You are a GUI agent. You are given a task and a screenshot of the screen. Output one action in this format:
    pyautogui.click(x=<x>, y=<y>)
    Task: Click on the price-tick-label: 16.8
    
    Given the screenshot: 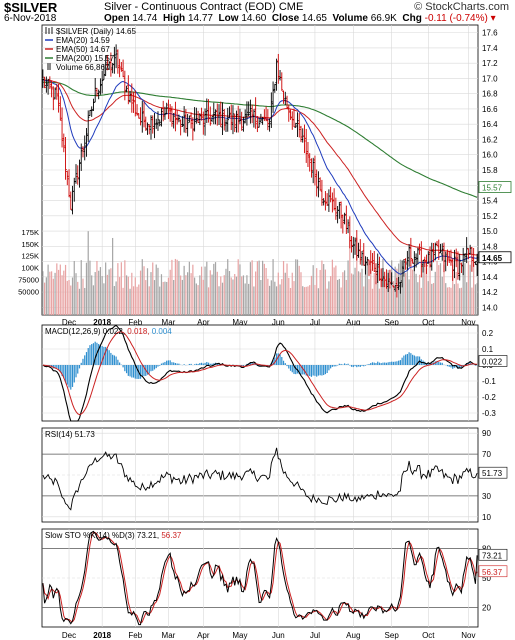 What is the action you would take?
    pyautogui.click(x=490, y=94)
    